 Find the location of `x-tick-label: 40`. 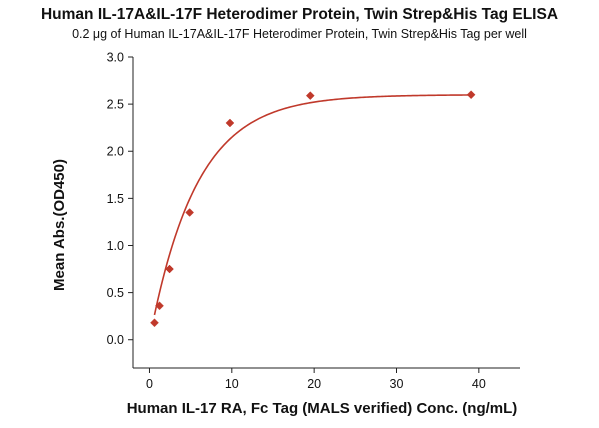

x-tick-label: 40 is located at coordinates (479, 384).